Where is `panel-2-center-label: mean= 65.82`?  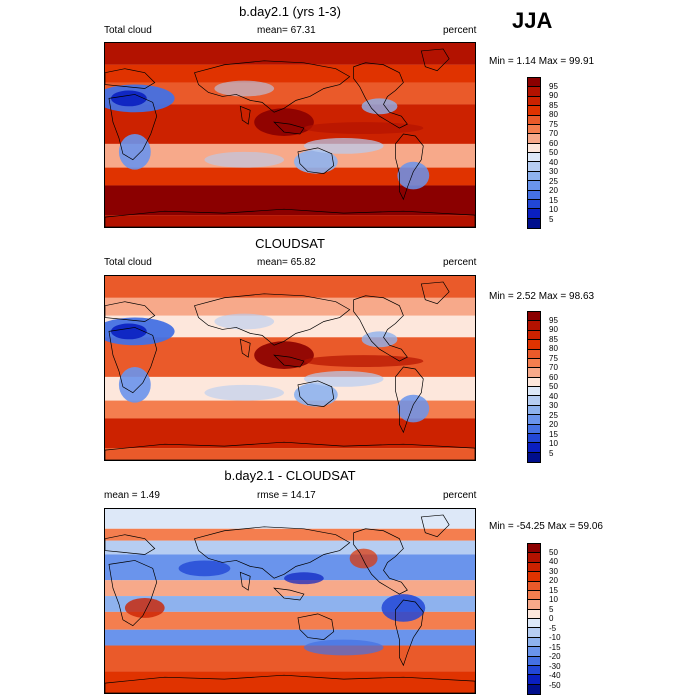
panel-2-center-label: mean= 65.82 is located at coordinates (286, 262).